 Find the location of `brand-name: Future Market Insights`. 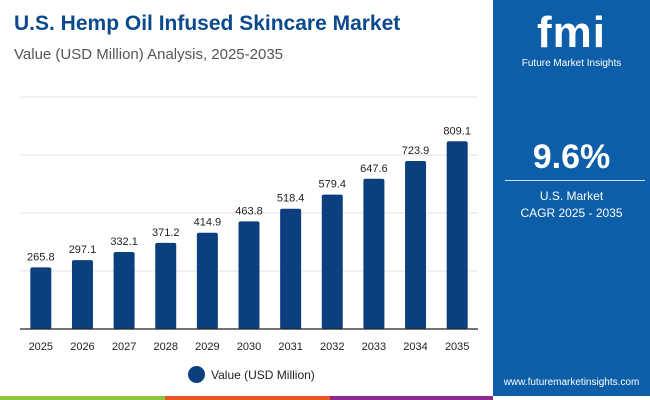

brand-name: Future Market Insights is located at coordinates (571, 63).